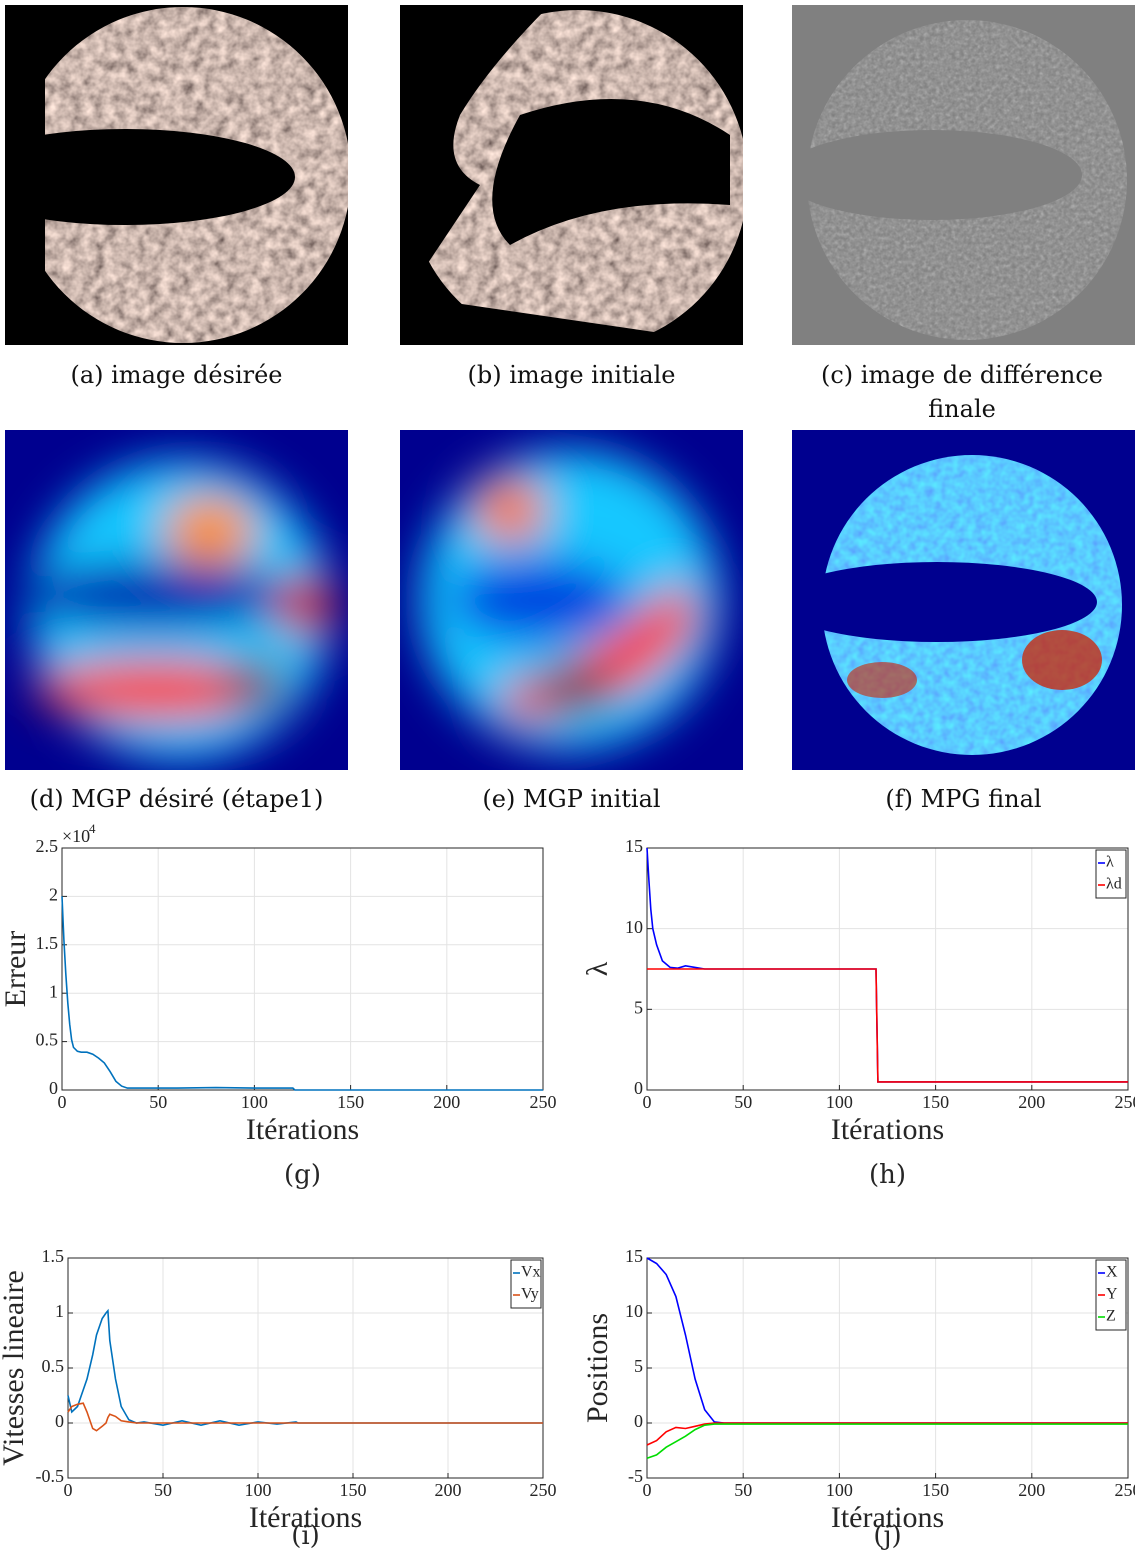 This screenshot has height=1550, width=1135. Describe the element at coordinates (176, 799) in the screenshot. I see `caption: (d) MGP désiré (étape1)` at that location.